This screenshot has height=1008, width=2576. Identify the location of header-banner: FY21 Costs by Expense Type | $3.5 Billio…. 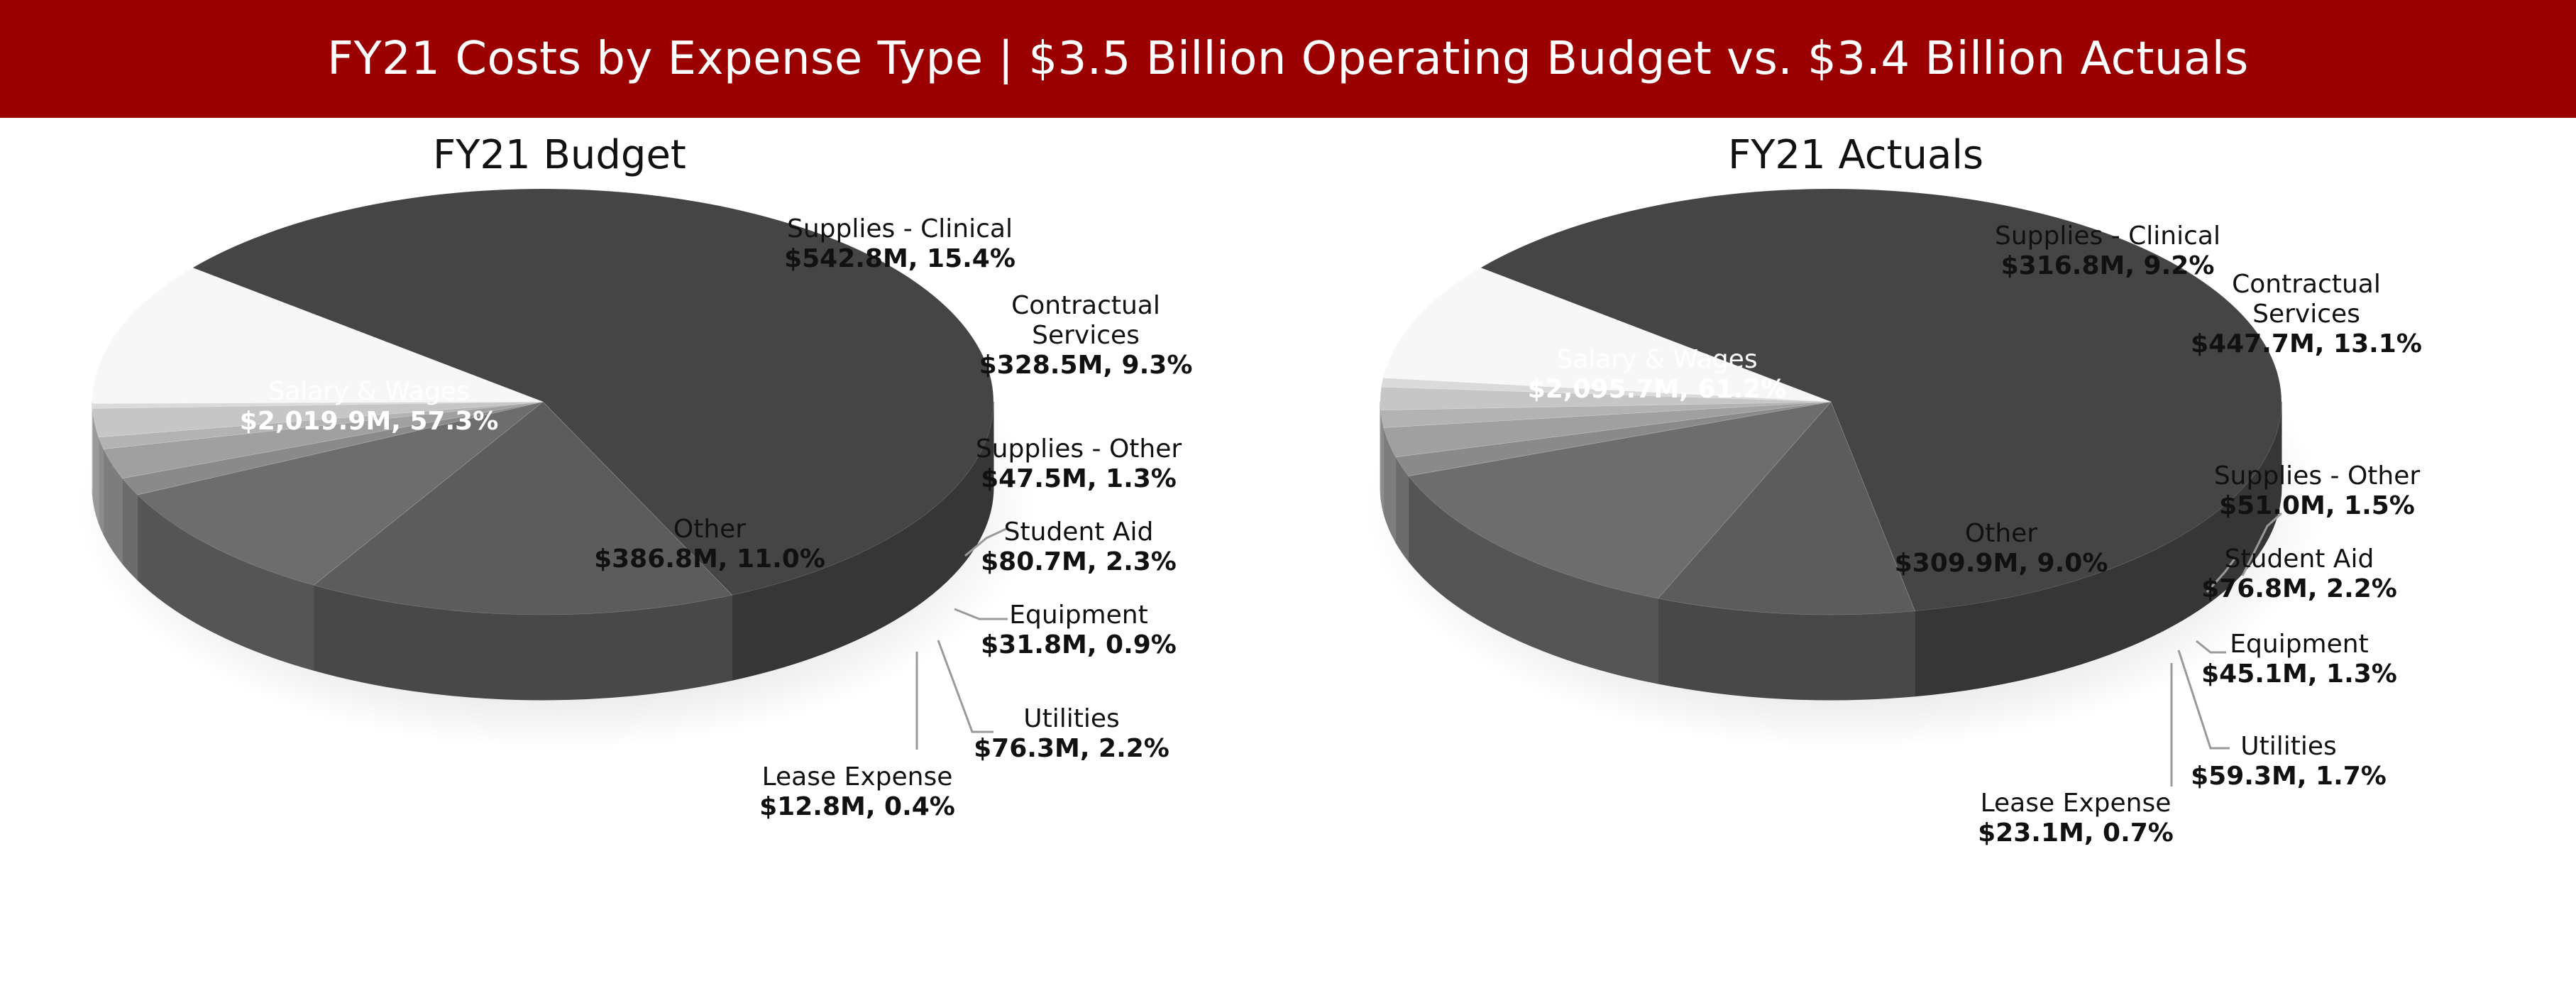
(1288, 59).